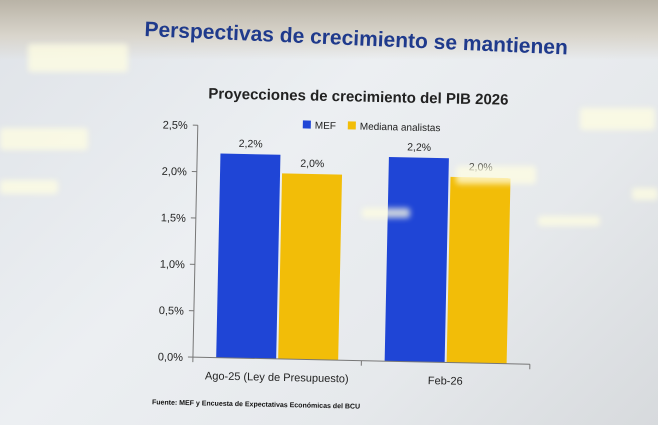 Image resolution: width=658 pixels, height=425 pixels. I want to click on bar-value-label: 2,0%, so click(312, 164).